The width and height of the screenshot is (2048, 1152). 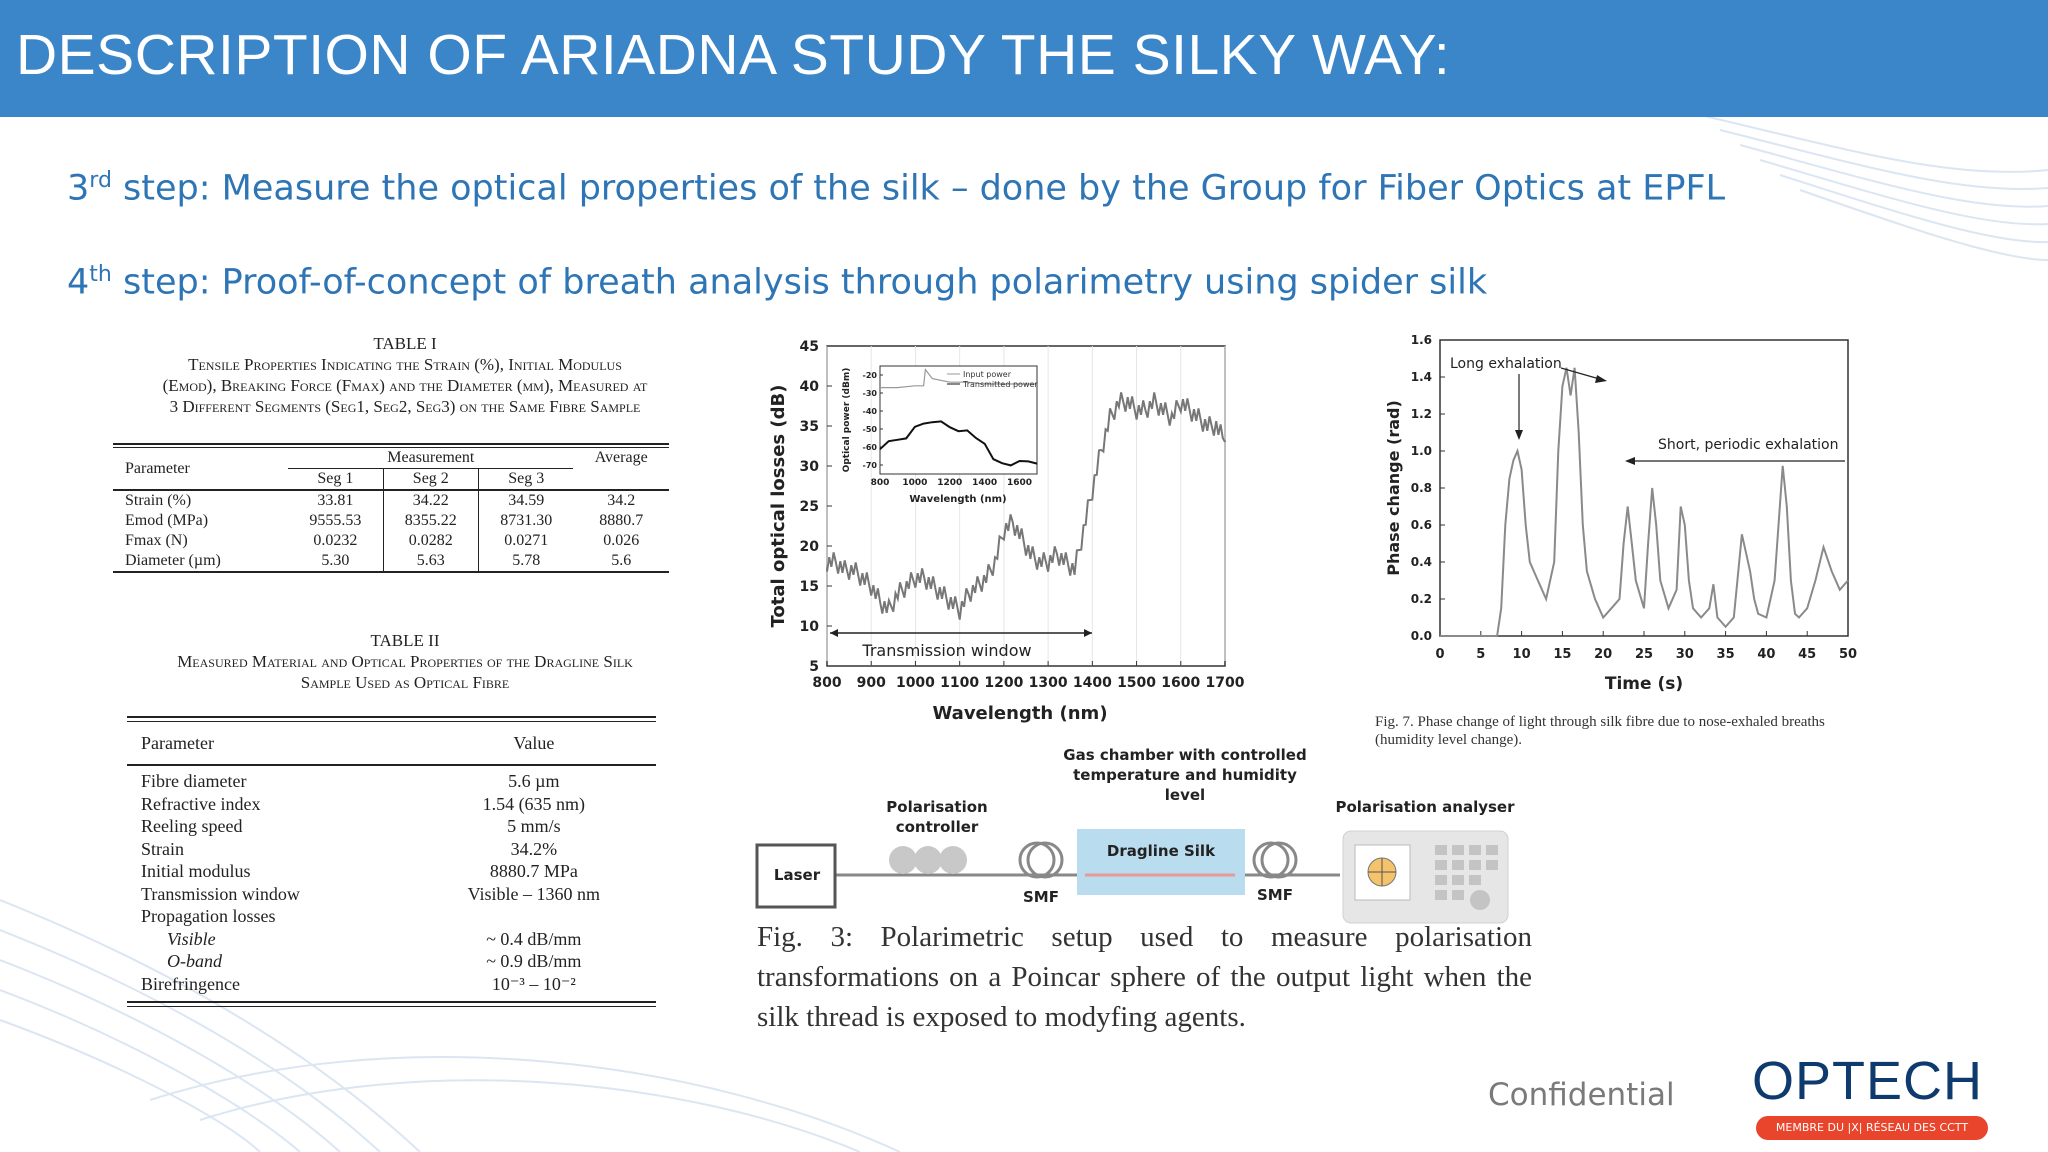 I want to click on table2-row: Refractive index 1.54 (635 nm), so click(x=391, y=804).